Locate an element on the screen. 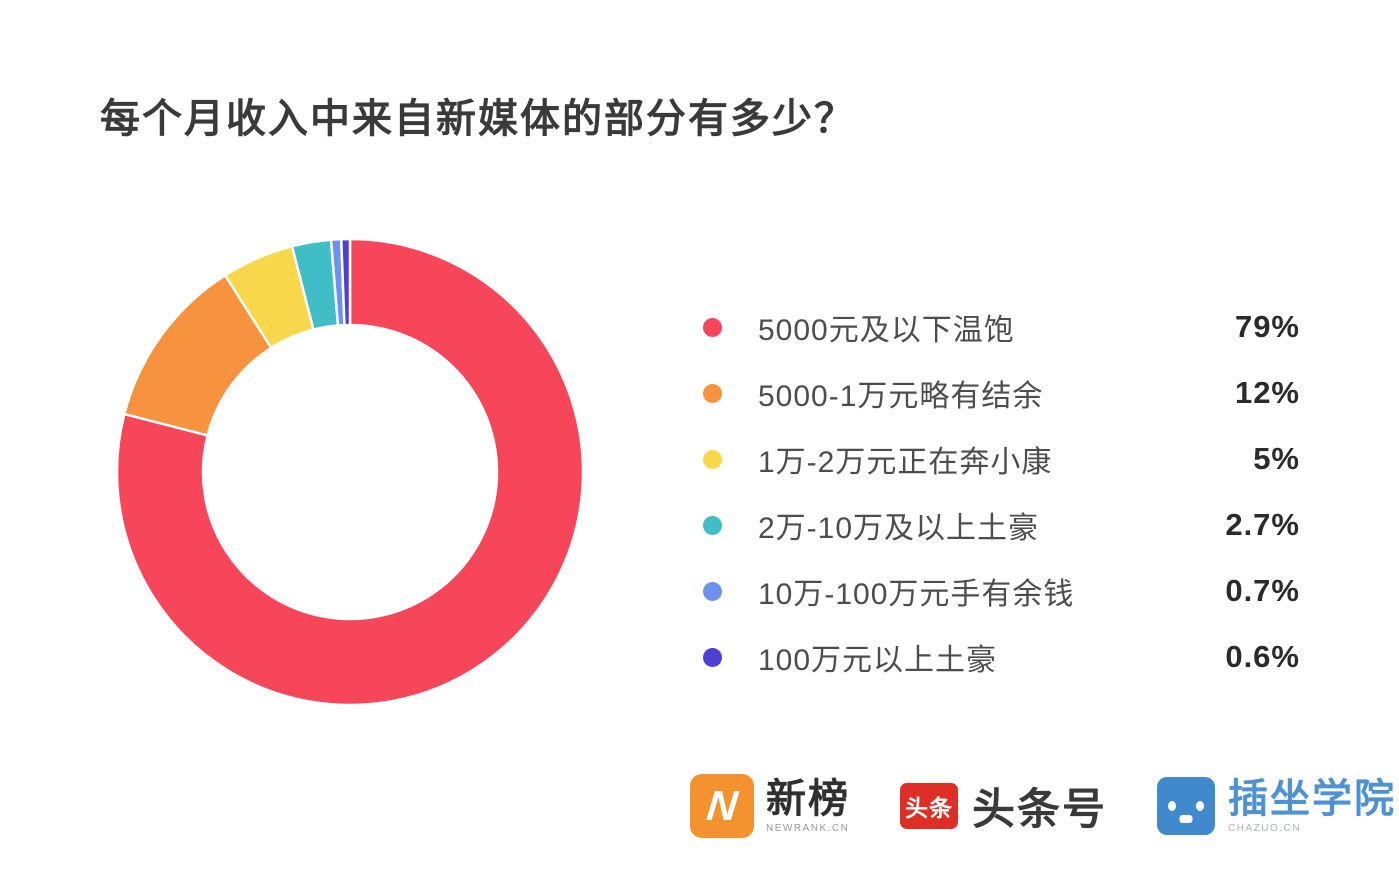  legend-item: 1万-2万元正在奔小康 5% is located at coordinates (1001, 459).